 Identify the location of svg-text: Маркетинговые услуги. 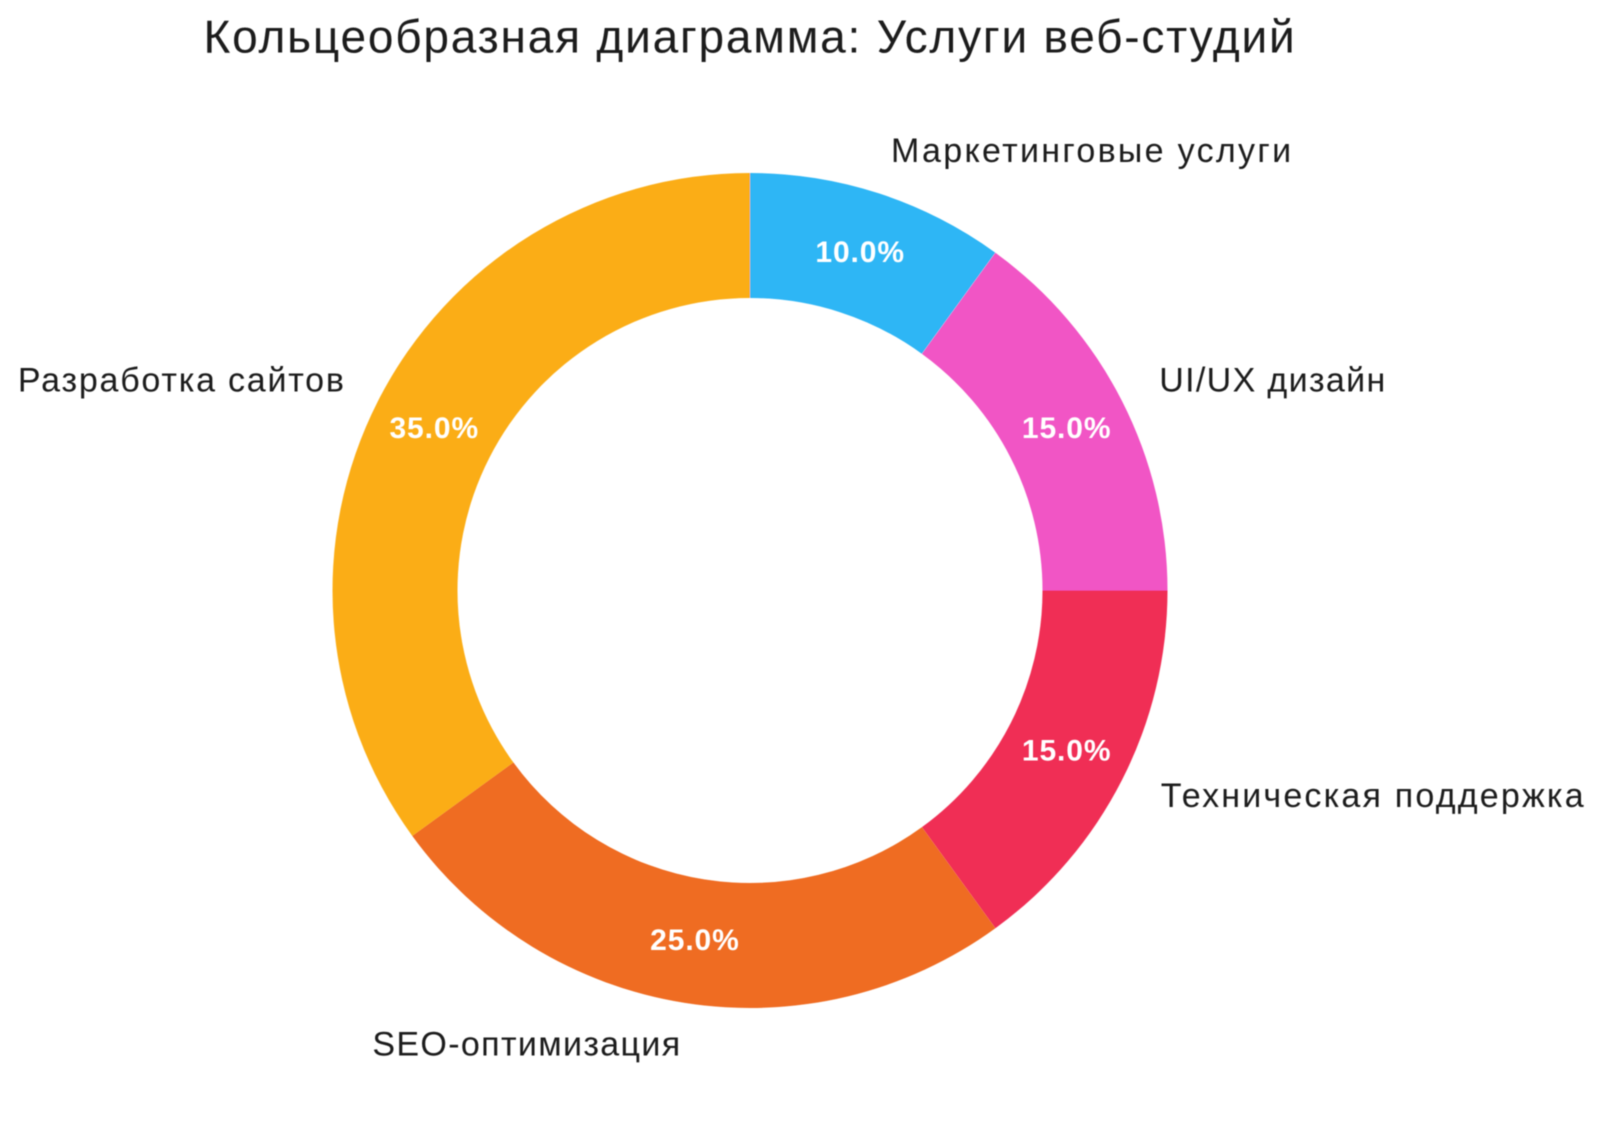
(1092, 151).